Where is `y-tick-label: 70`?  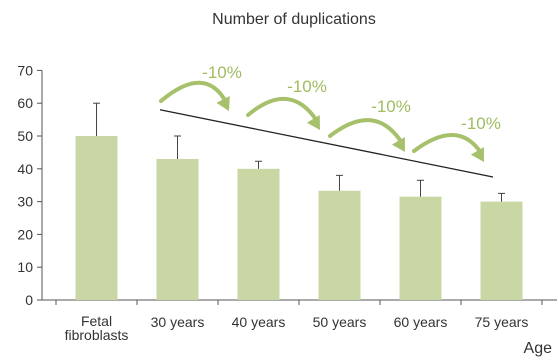
y-tick-label: 70 is located at coordinates (25, 70).